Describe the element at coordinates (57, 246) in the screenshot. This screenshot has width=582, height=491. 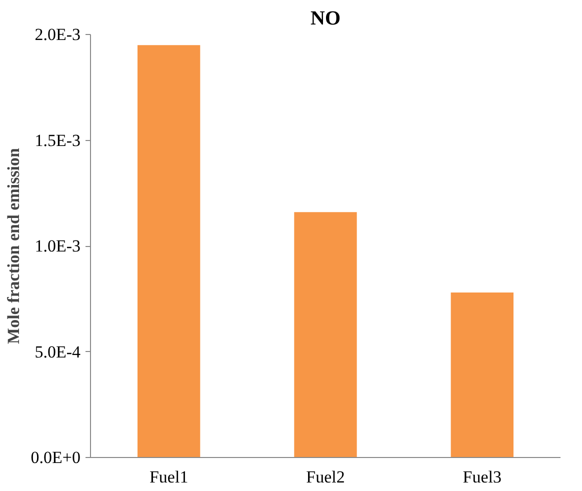
I see `y-tick-label: 1.0E-3` at that location.